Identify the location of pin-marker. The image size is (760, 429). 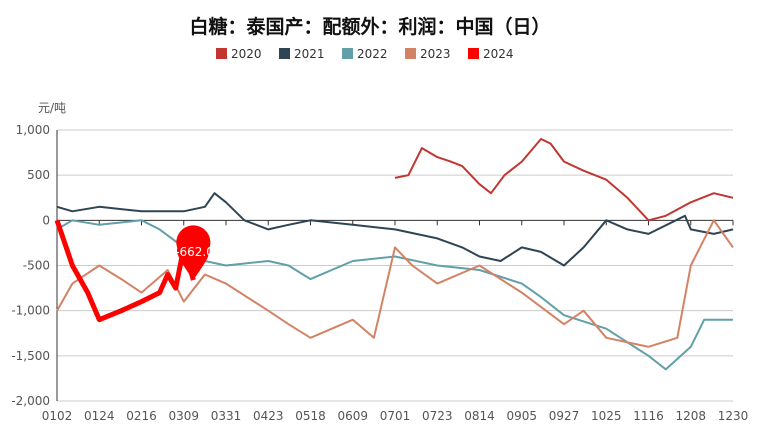
(193, 253).